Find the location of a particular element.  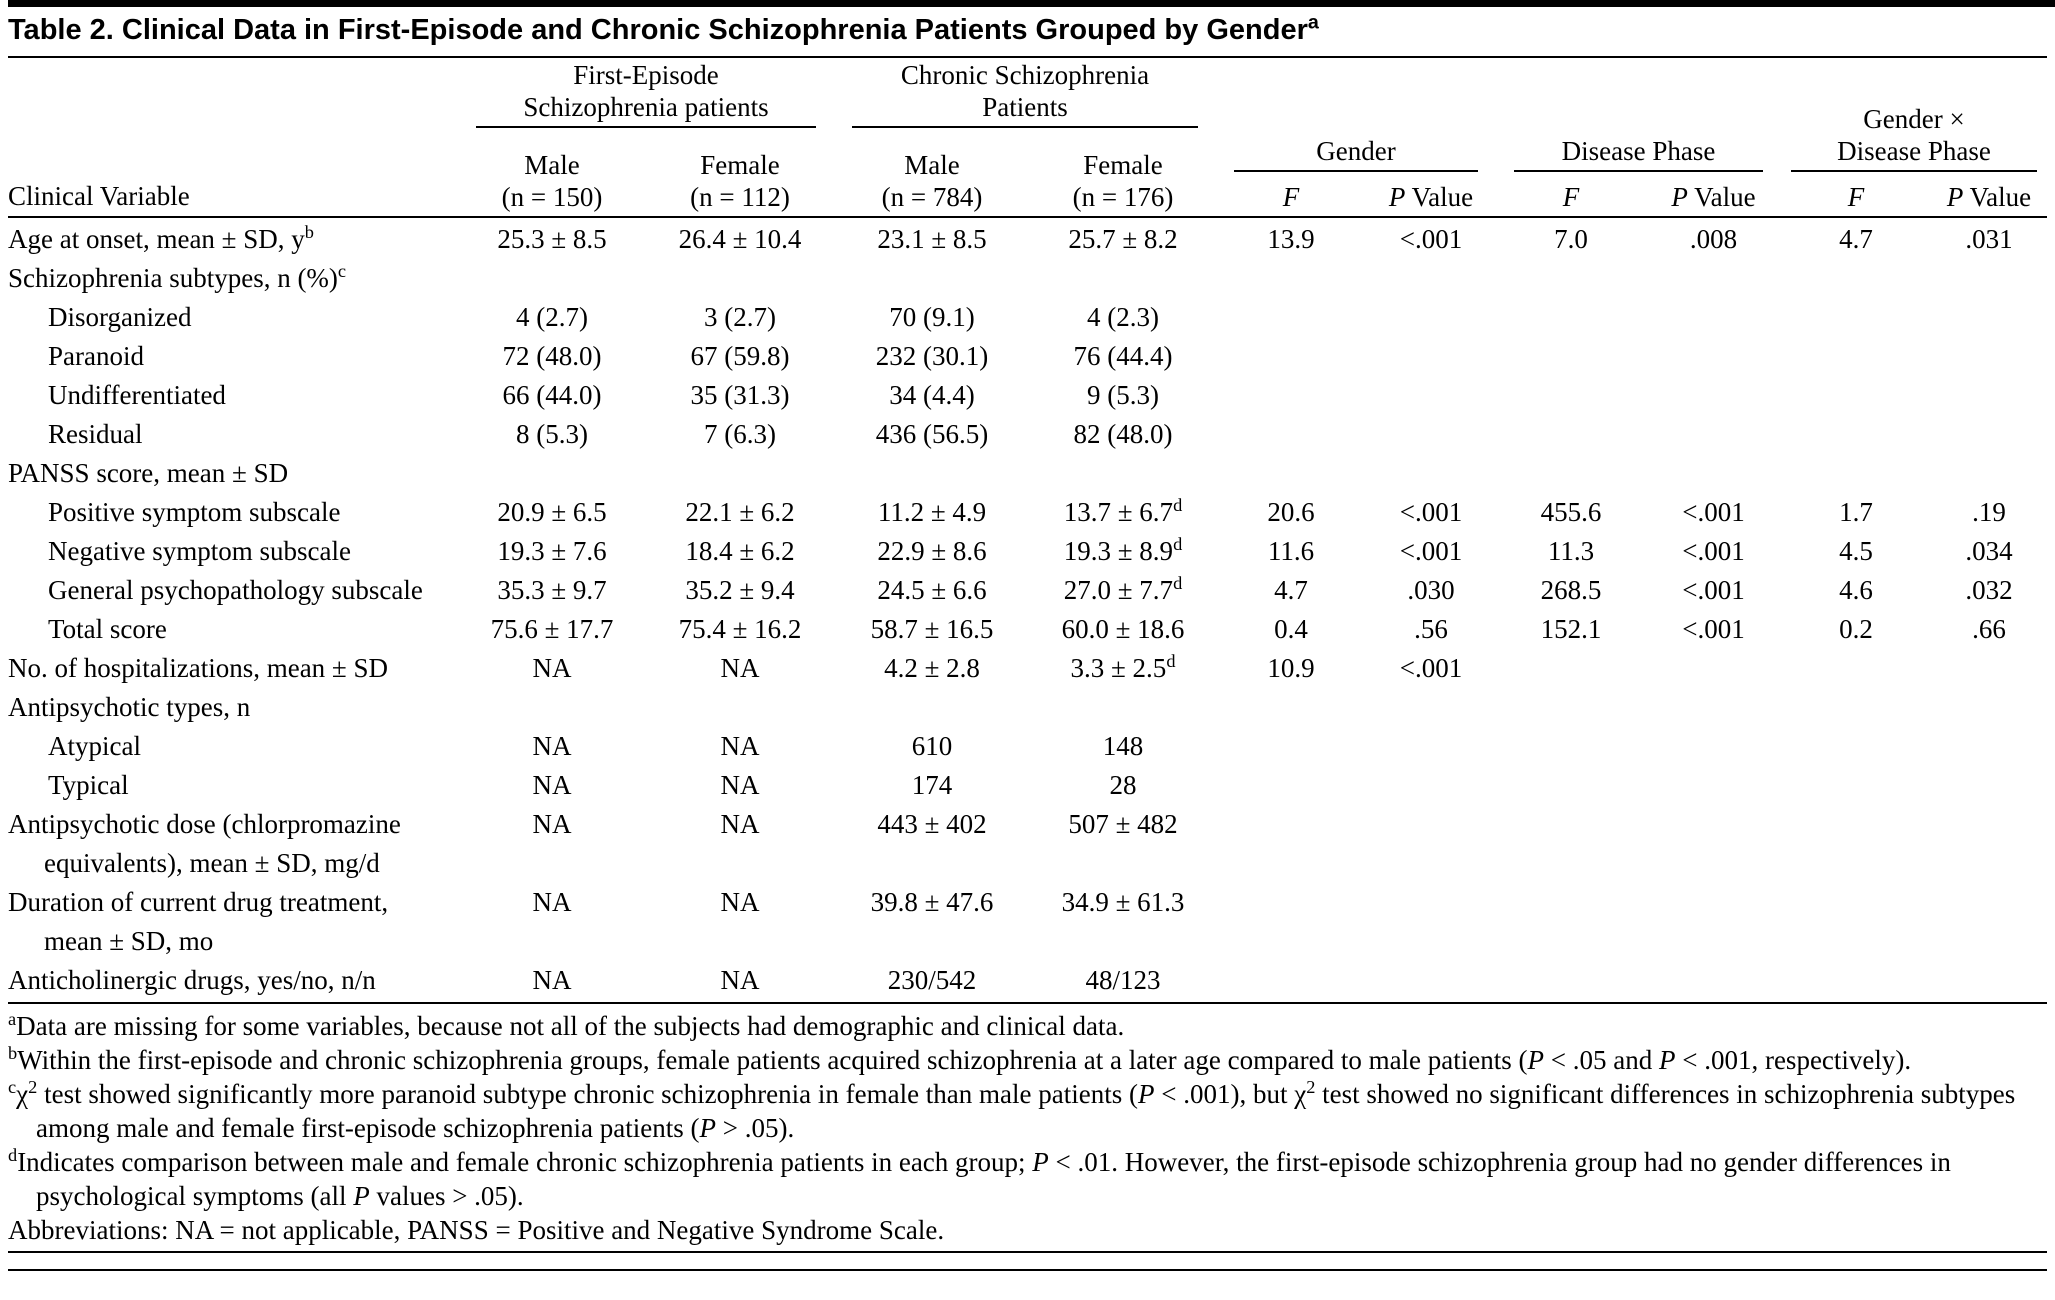

cell-value: 455.6 is located at coordinates (1571, 512).